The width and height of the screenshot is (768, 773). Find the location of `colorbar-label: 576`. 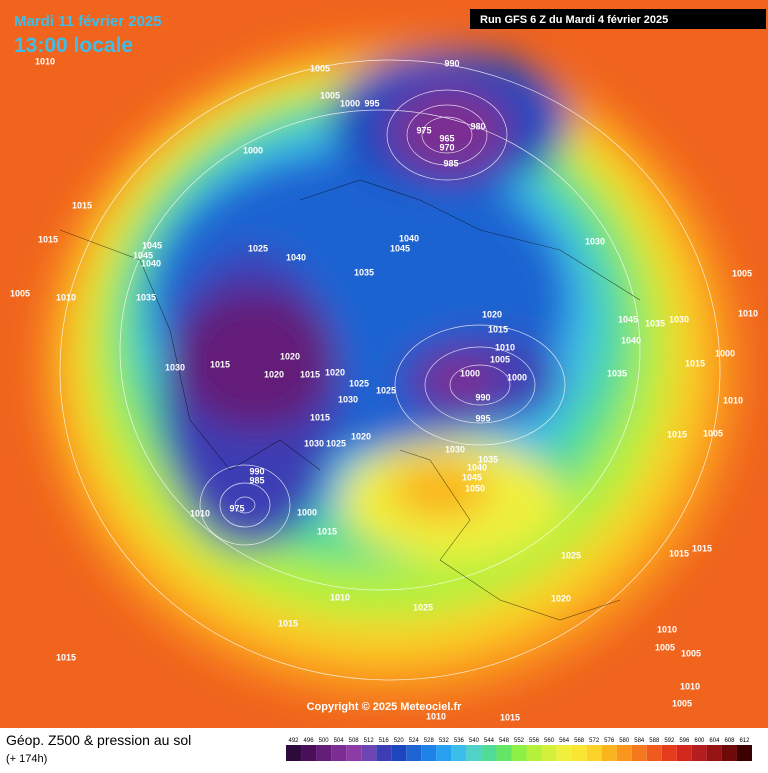

colorbar-label: 576 is located at coordinates (609, 741).